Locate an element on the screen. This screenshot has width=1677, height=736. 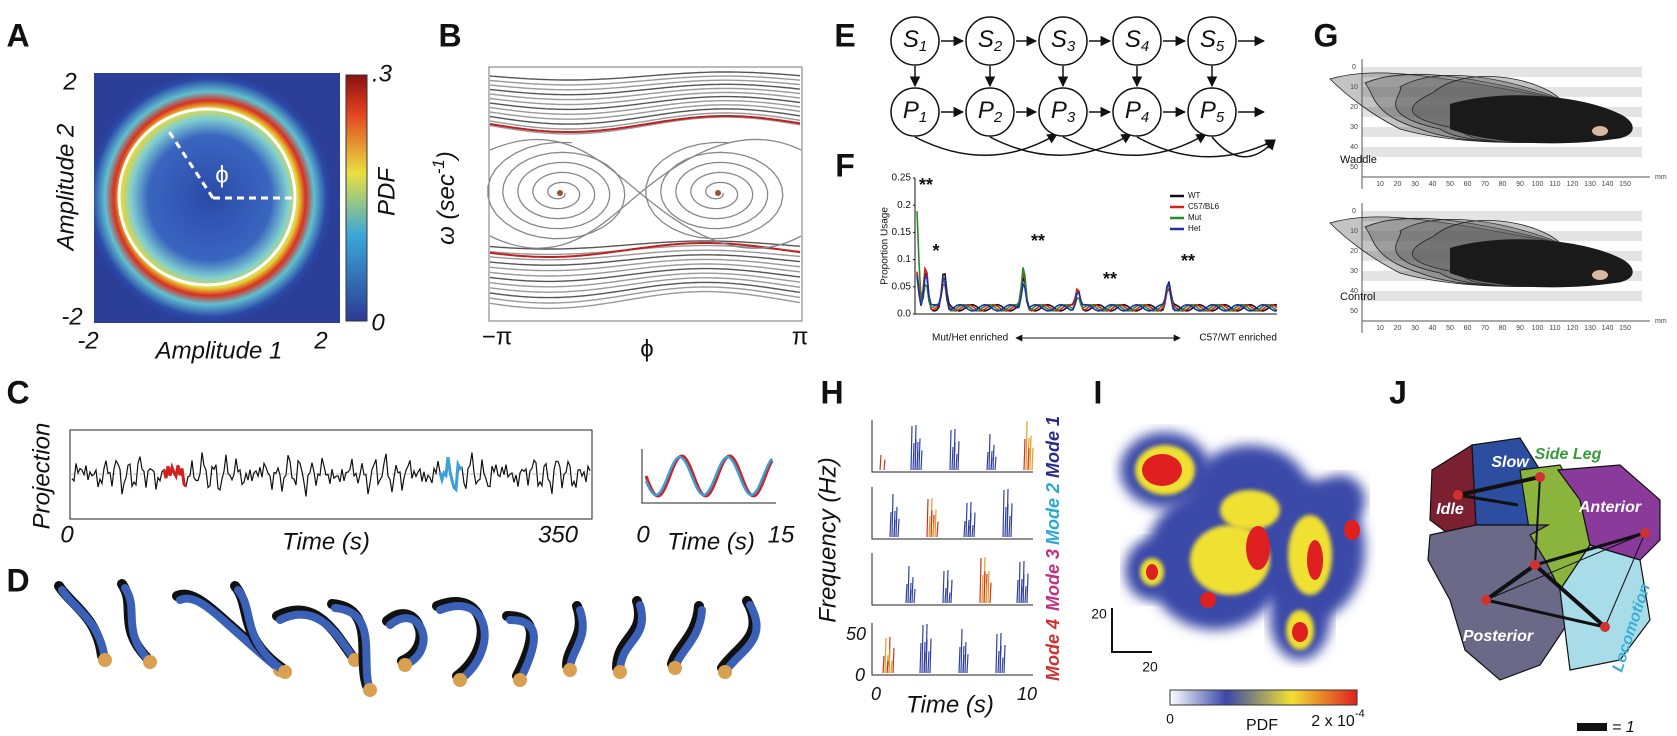
ruler-tick-label: 30 is located at coordinates (1415, 184).